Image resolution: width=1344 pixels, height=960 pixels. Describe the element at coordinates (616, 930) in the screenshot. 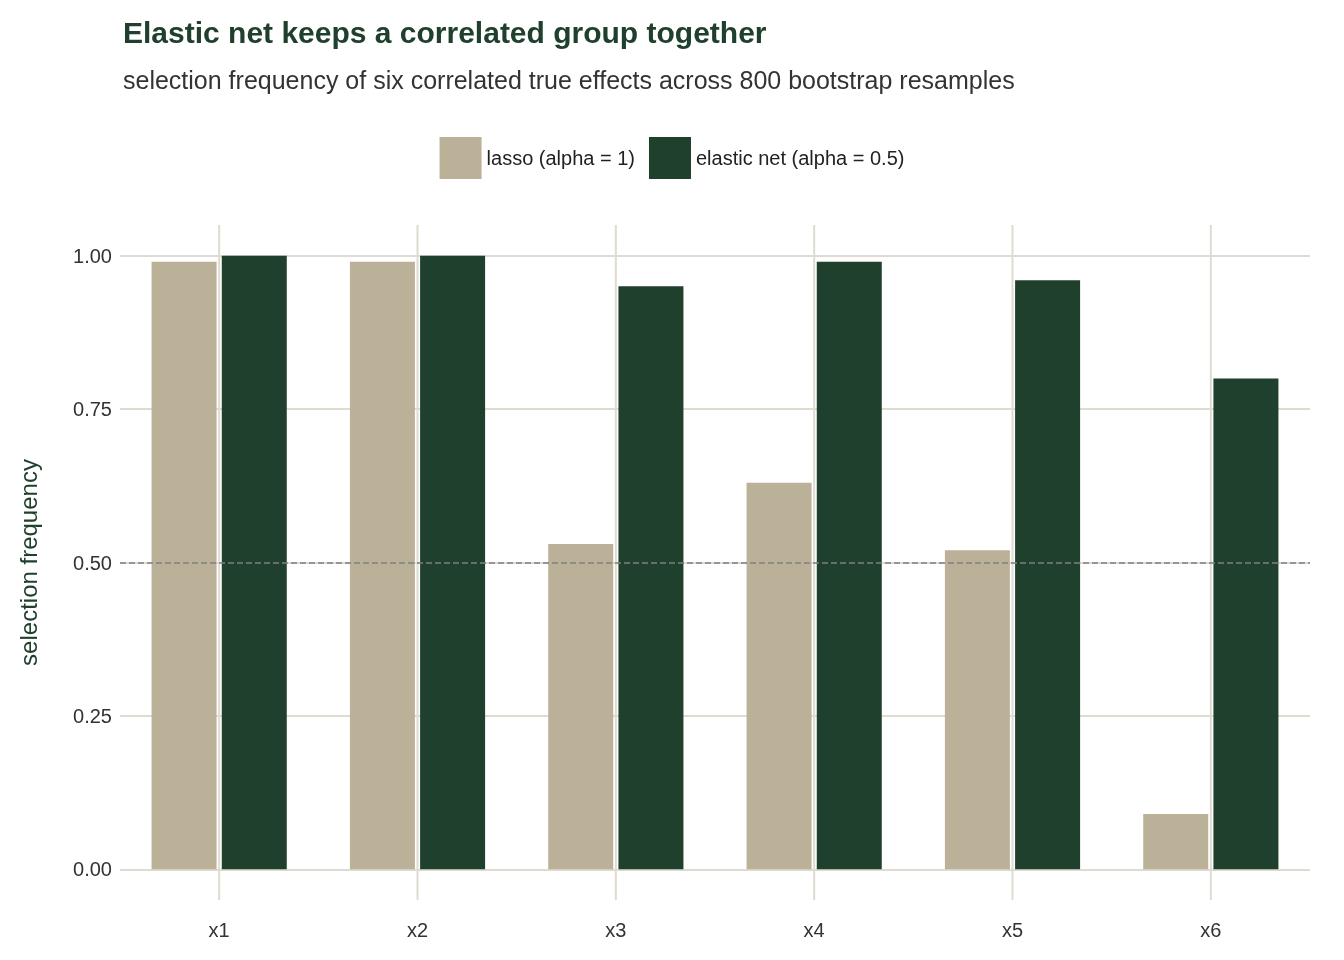

I see `x-tick-label: x3` at that location.